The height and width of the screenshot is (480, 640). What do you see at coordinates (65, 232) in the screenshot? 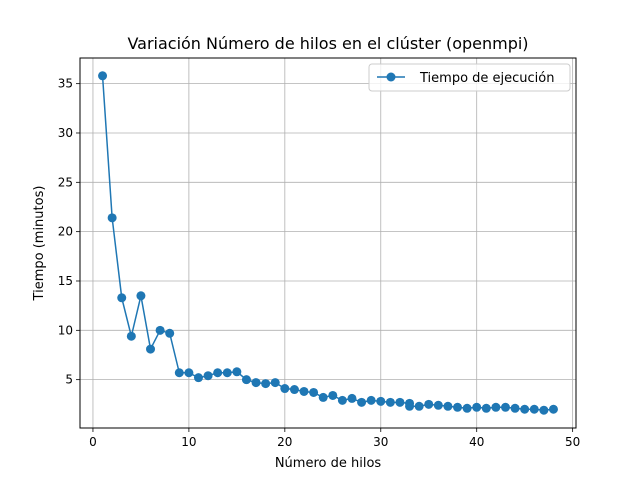
I see `y-tick-label: 20` at bounding box center [65, 232].